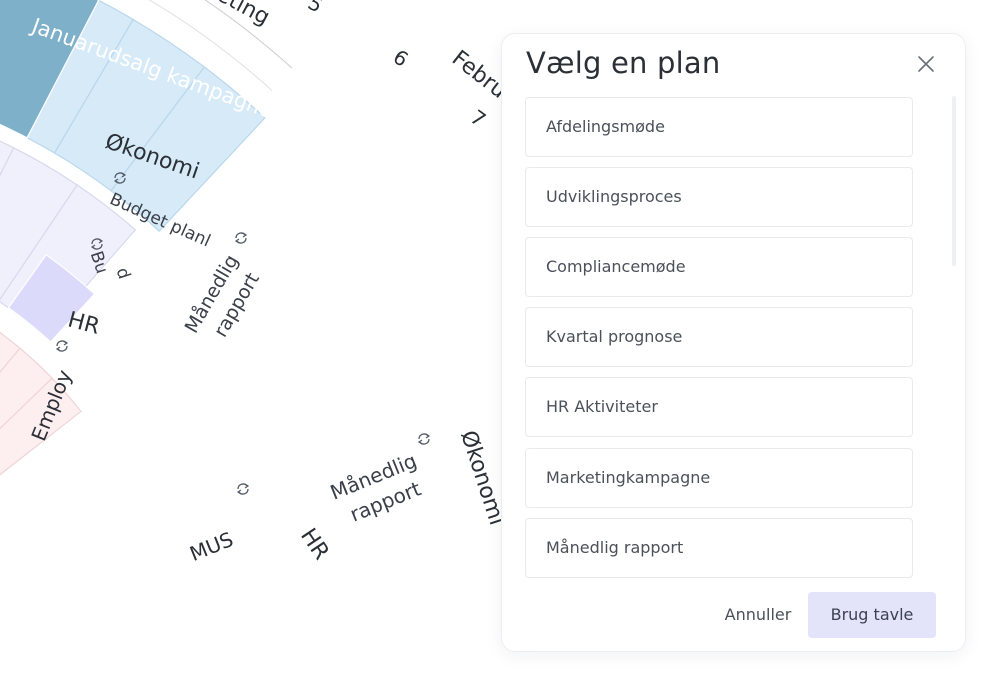  Describe the element at coordinates (248, 34) in the screenshot. I see `outer-ring-line` at that location.